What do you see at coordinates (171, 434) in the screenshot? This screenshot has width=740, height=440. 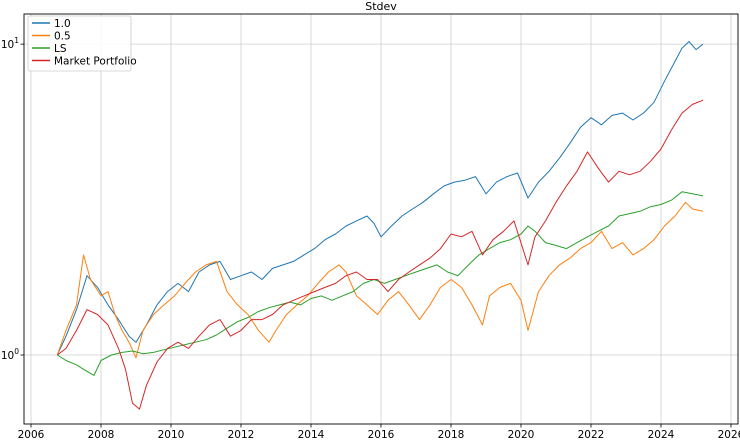 I see `x-tick-label: 2010` at bounding box center [171, 434].